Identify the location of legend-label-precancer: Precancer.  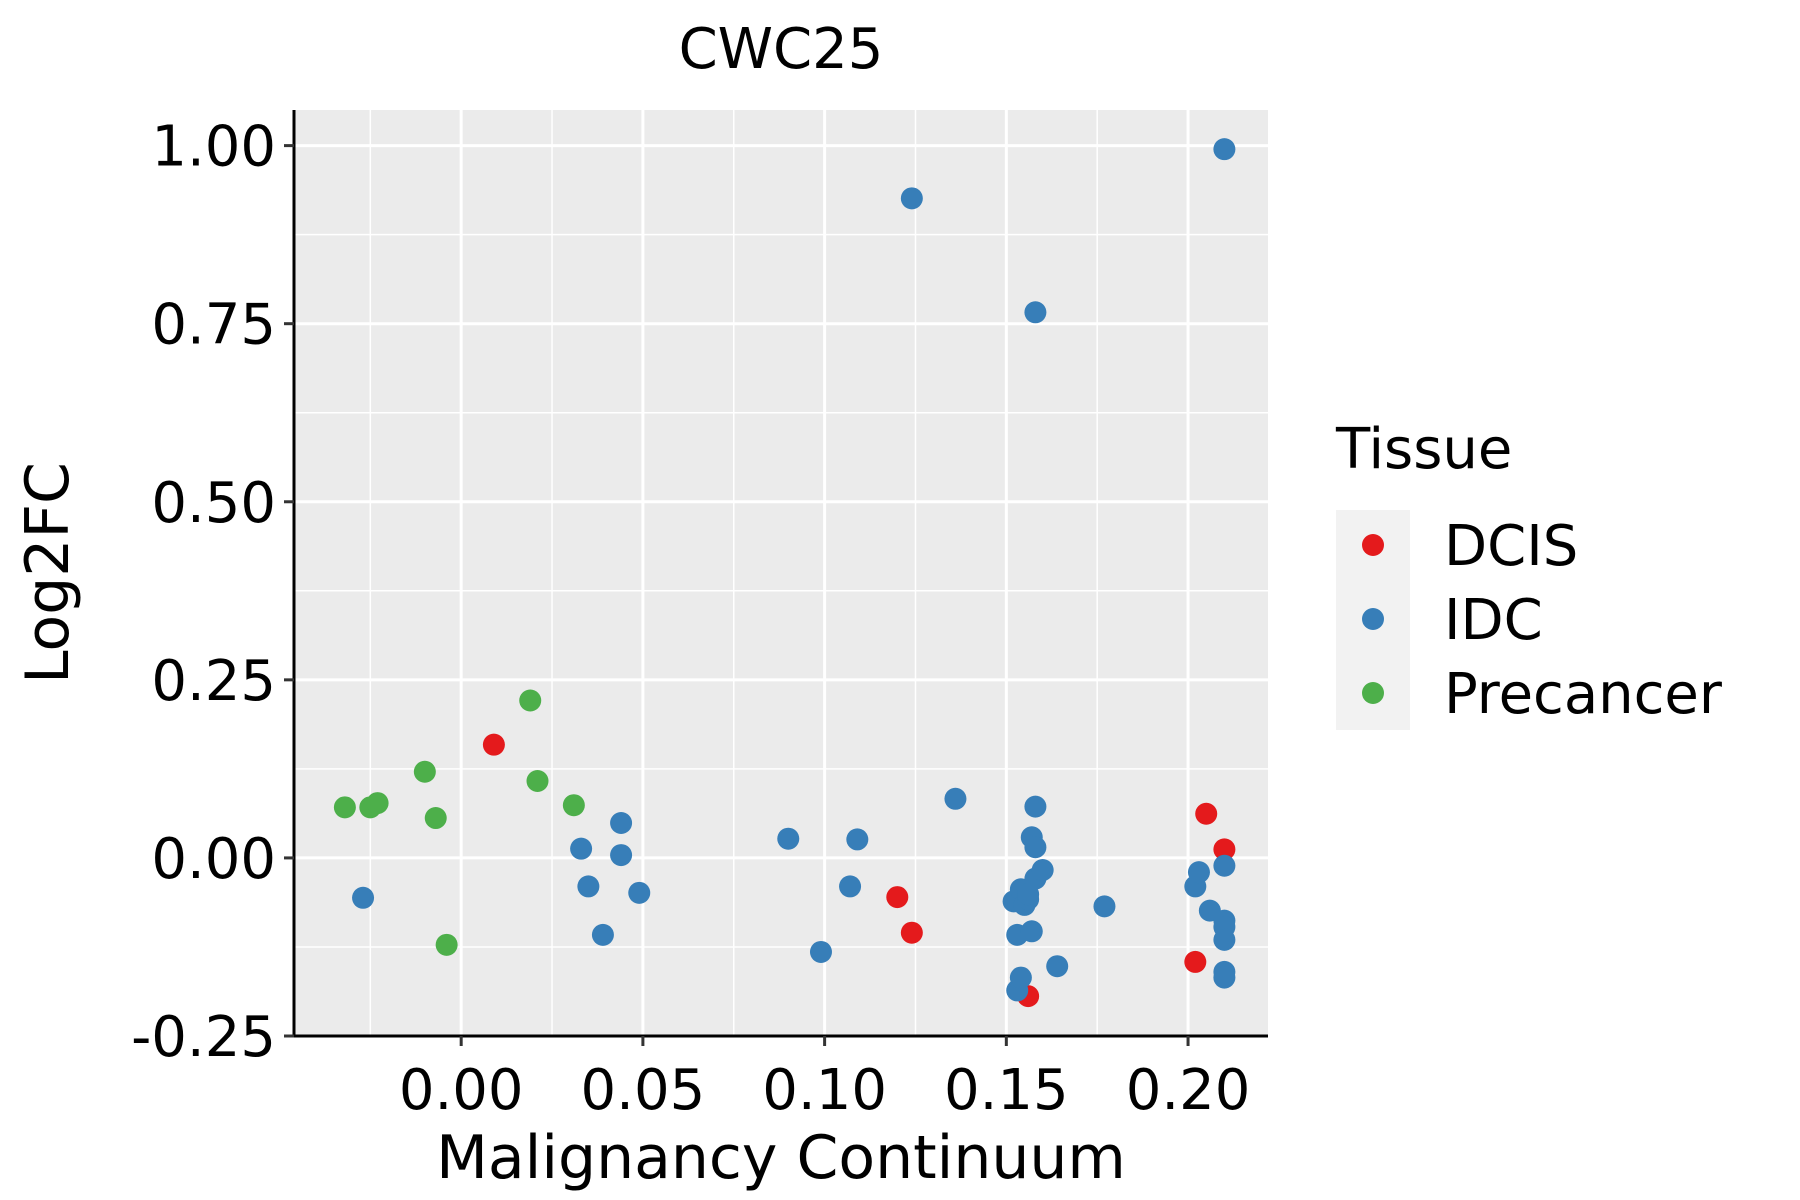
(1583, 694).